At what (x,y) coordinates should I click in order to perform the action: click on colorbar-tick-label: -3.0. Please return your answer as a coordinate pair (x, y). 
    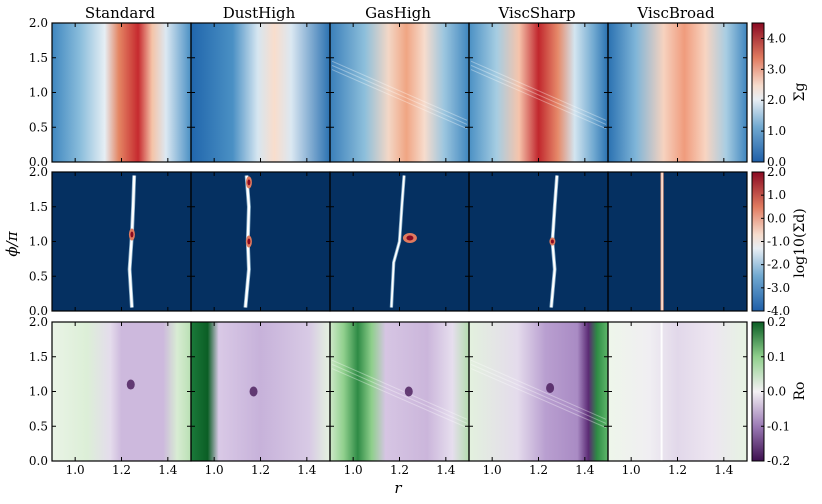
    Looking at the image, I should click on (778, 288).